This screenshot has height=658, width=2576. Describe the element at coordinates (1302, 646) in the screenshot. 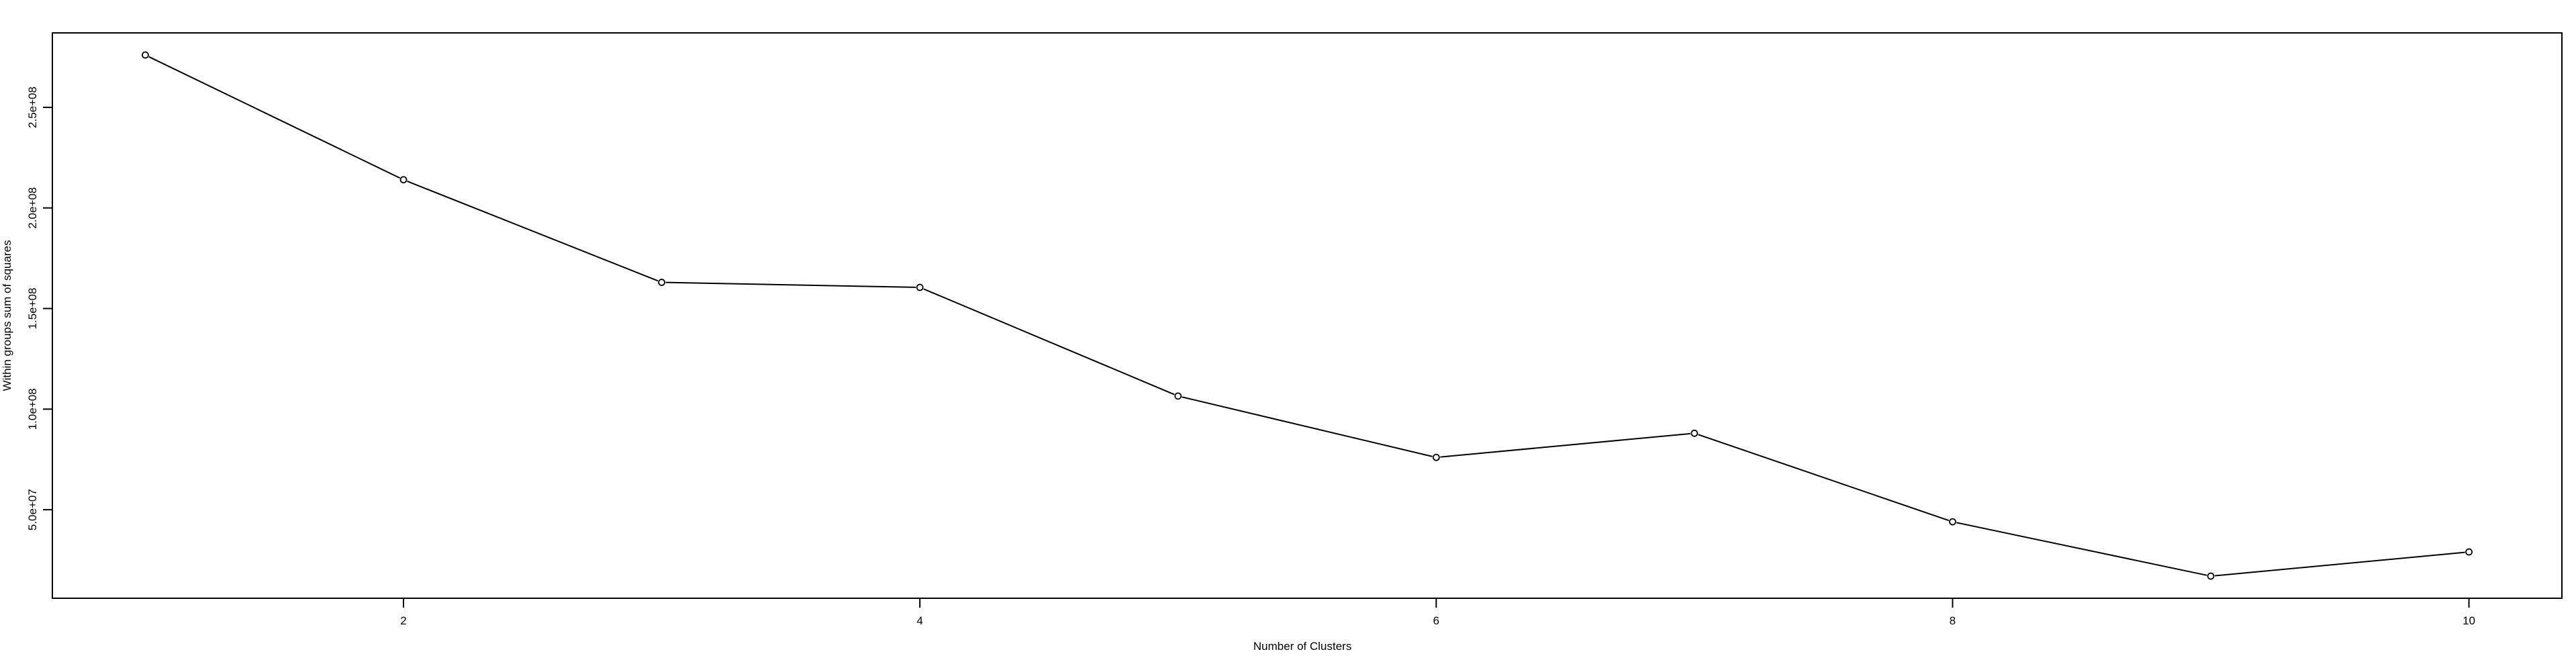

I see `x-axis-label: Number of Clusters` at that location.